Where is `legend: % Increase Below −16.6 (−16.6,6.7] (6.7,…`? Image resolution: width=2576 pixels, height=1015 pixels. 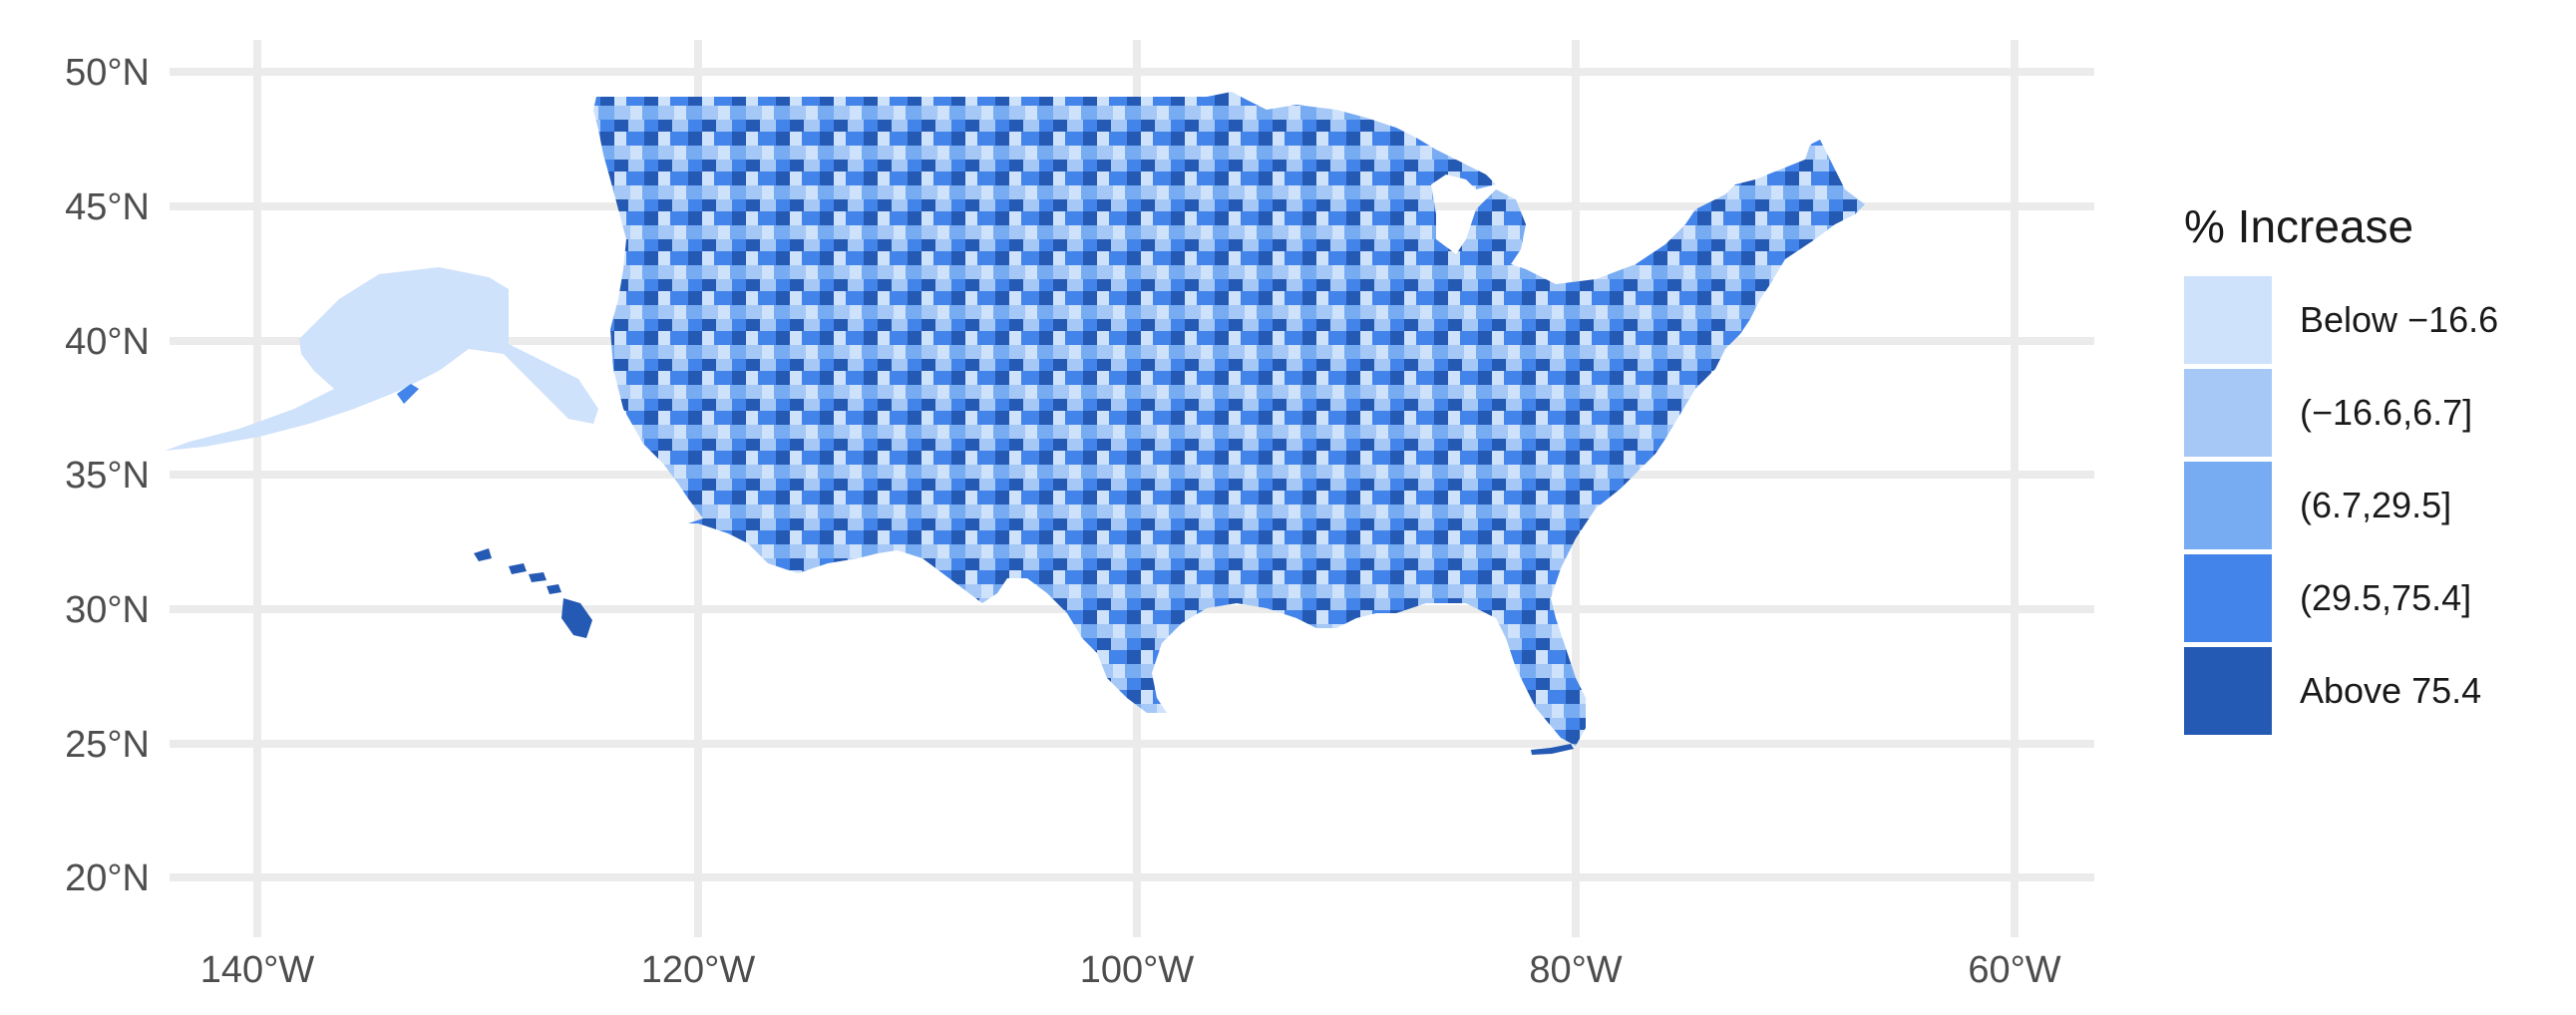 legend: % Increase Below −16.6 (−16.6,6.7] (6.7,… is located at coordinates (2373, 469).